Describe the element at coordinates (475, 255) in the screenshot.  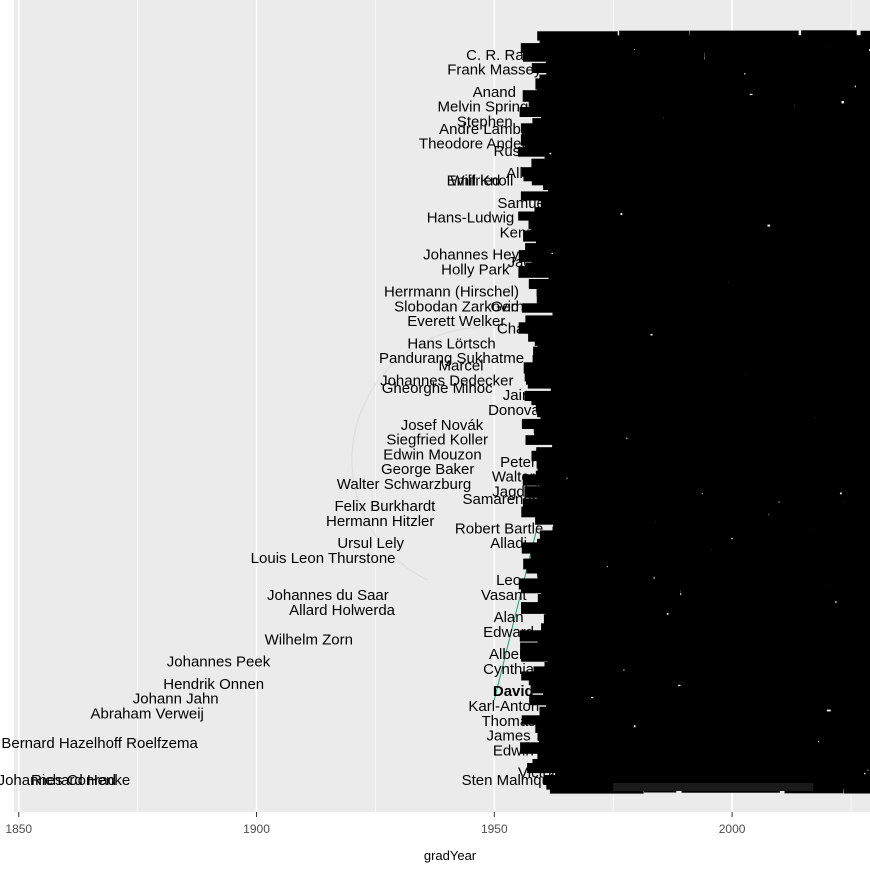
I see `point-label: Johannes Heyn` at that location.